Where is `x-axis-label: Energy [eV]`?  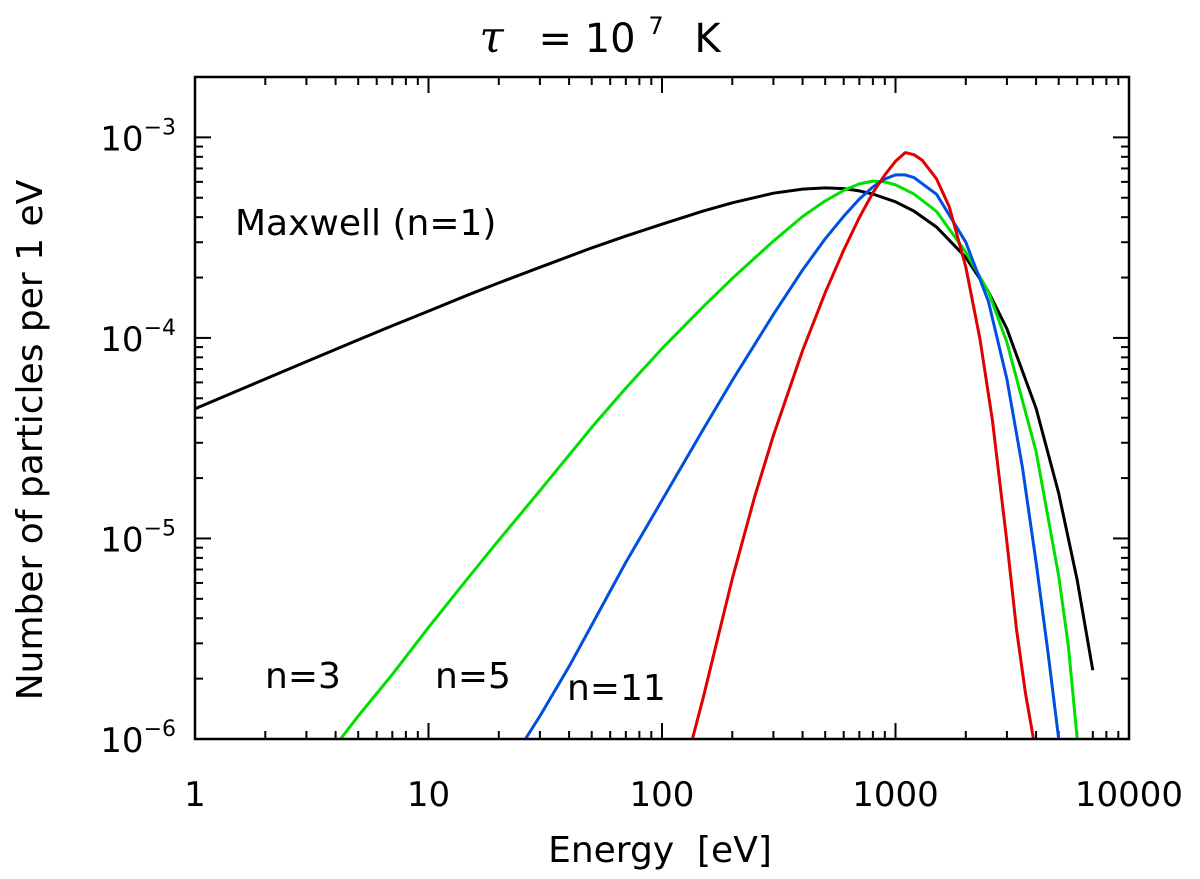 x-axis-label: Energy [eV] is located at coordinates (660, 850).